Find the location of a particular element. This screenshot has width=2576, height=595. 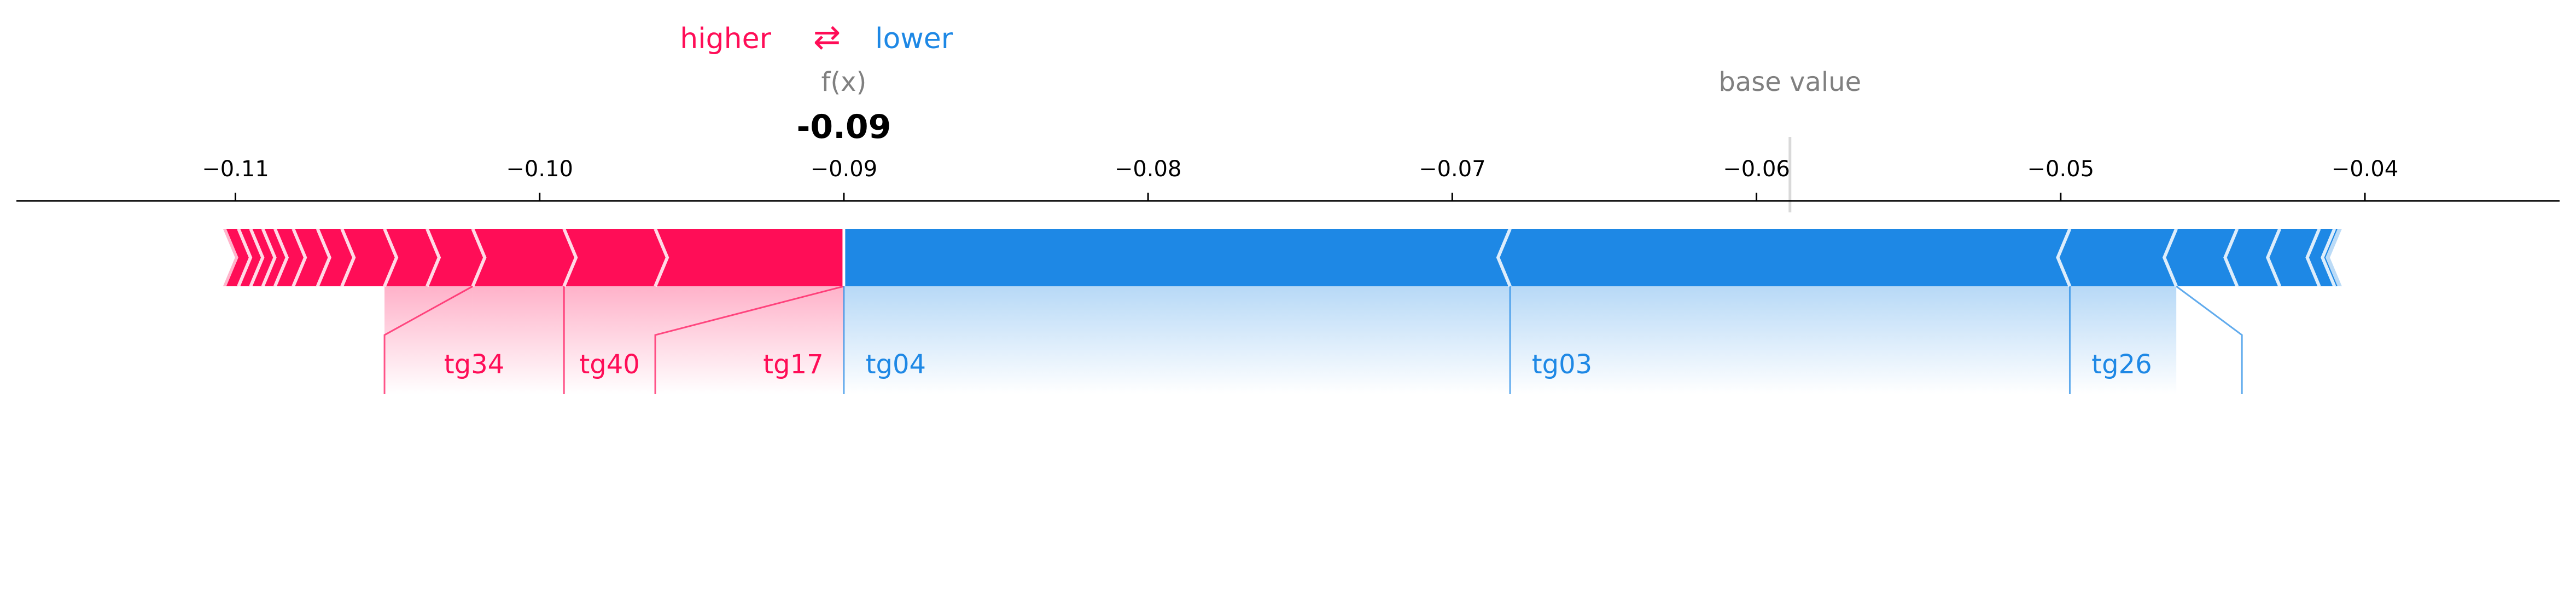

x-tick-label: −0.10 is located at coordinates (539, 169).